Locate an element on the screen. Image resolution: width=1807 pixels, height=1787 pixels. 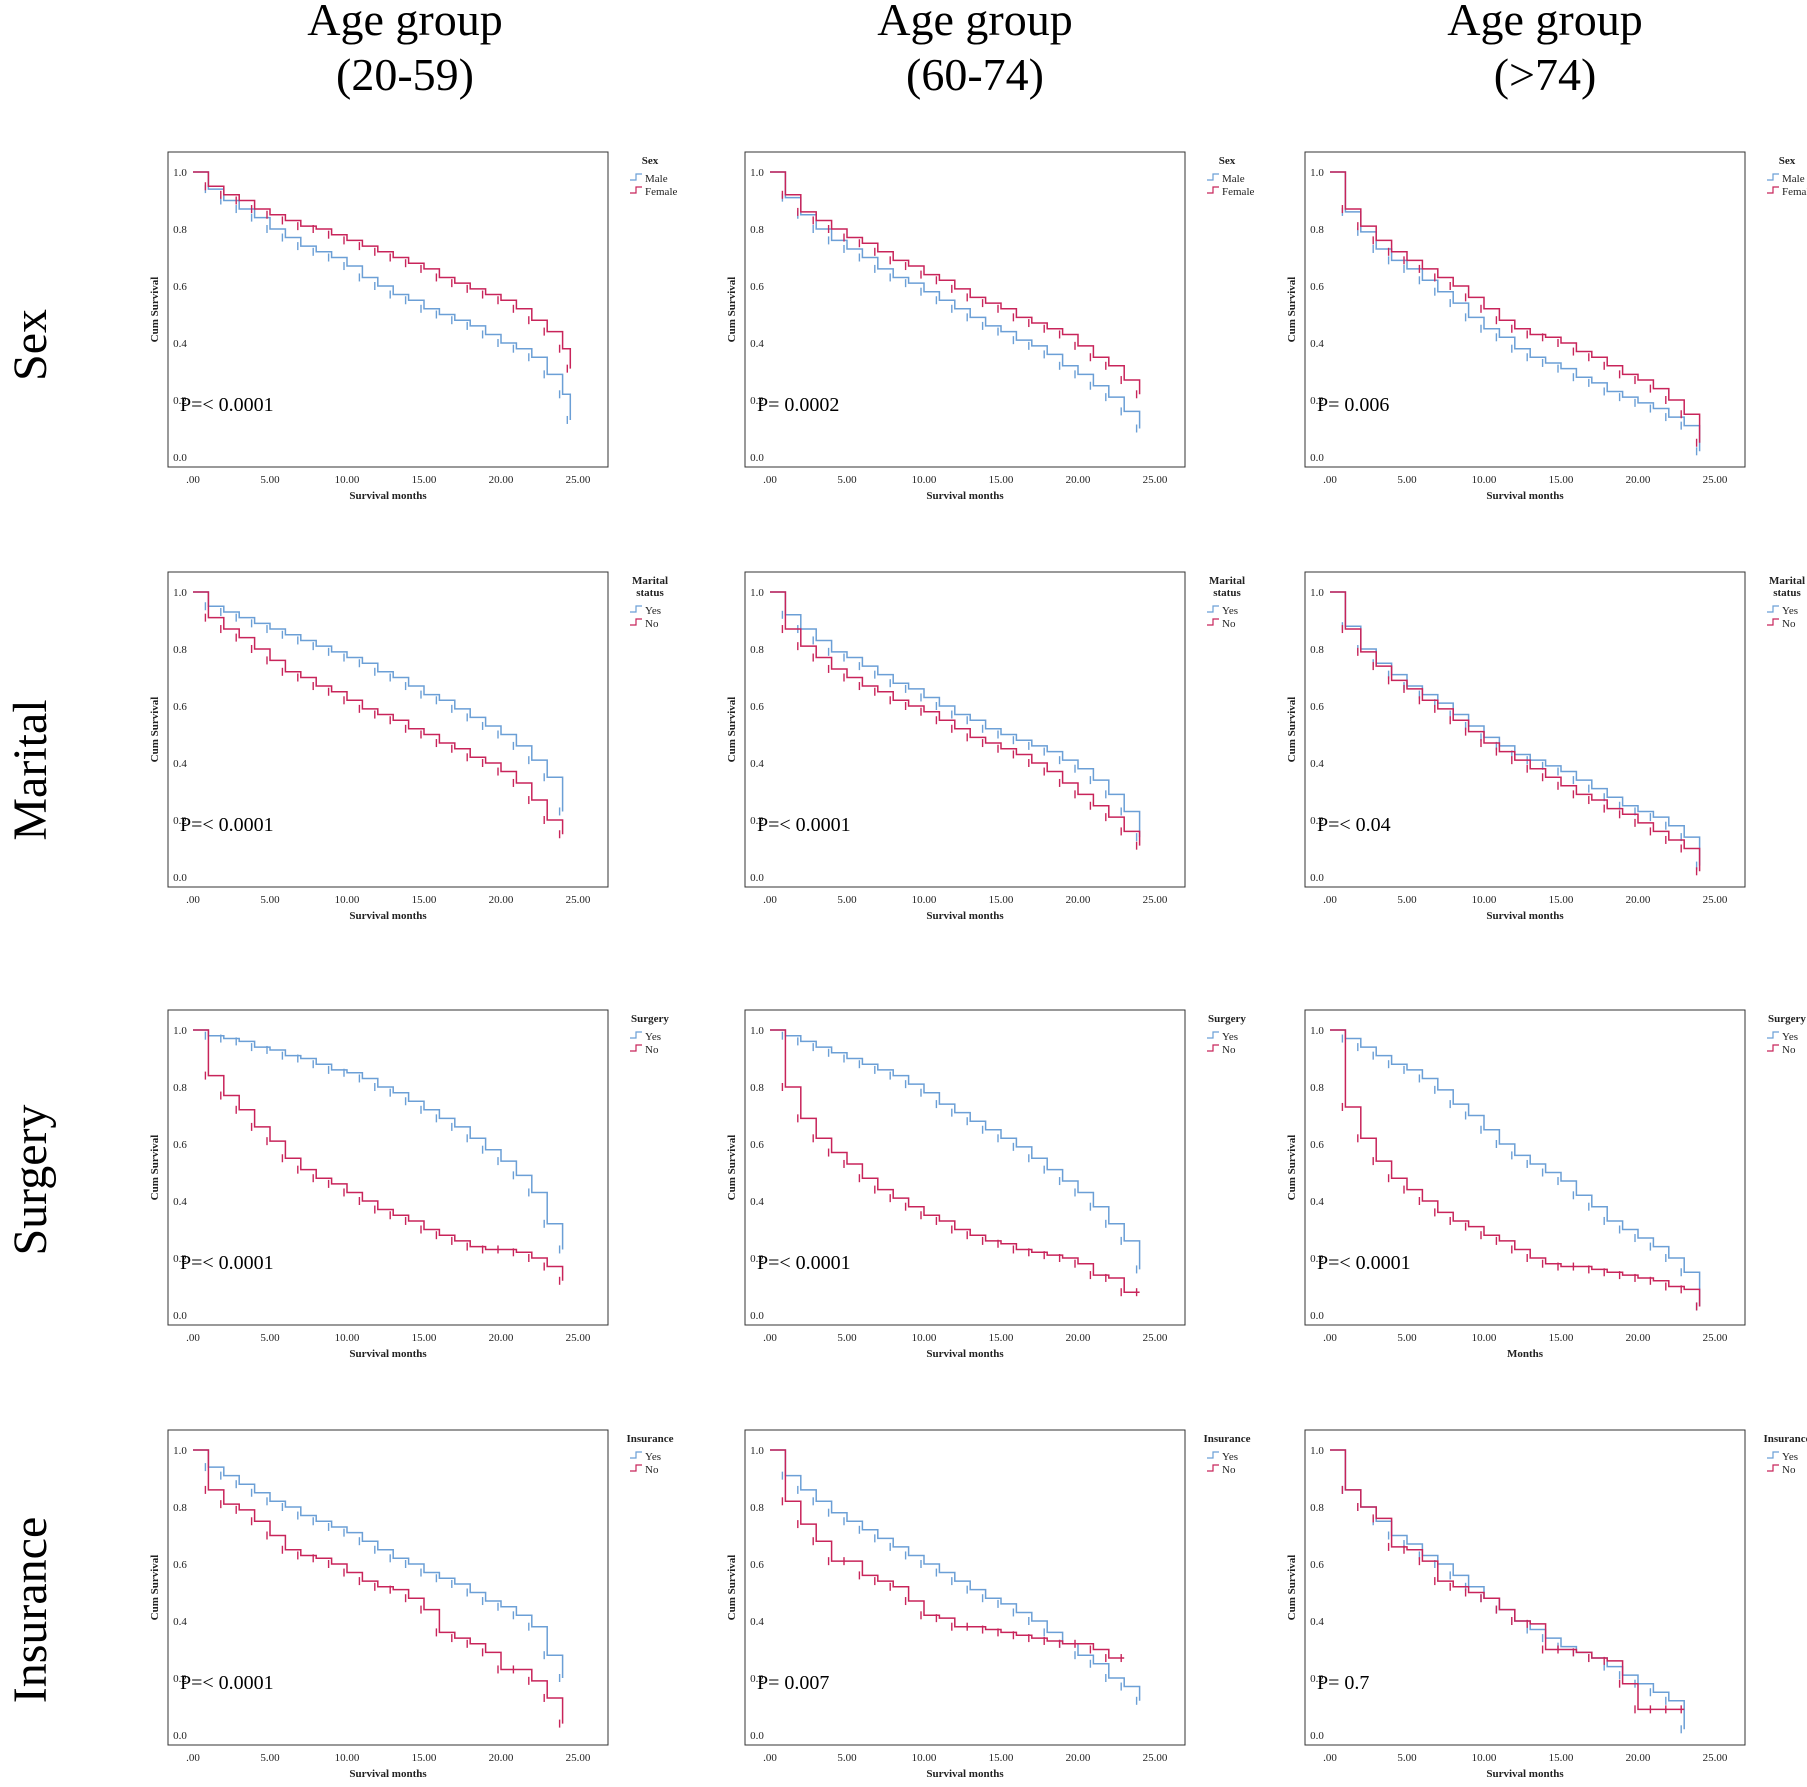
col-title-3-line2: (>74) is located at coordinates (1545, 74).